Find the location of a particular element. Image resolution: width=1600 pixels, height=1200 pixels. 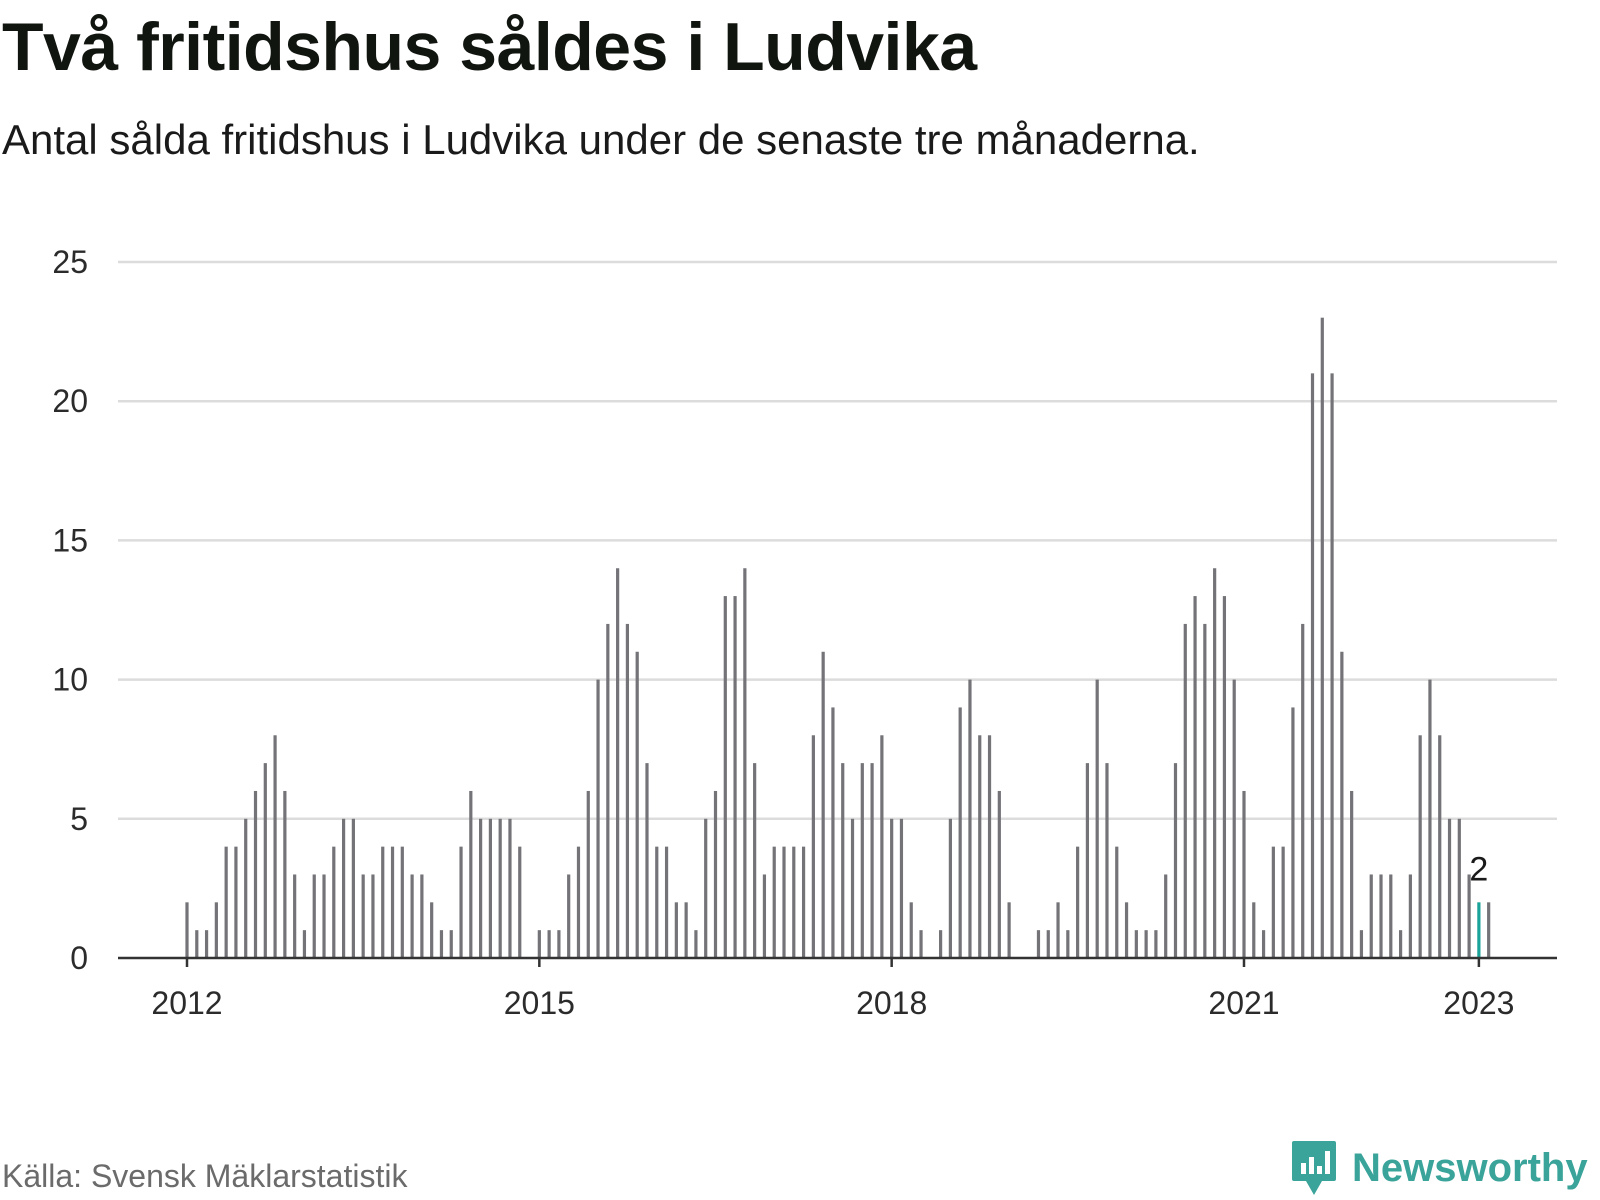

x-tick-label: 2021 is located at coordinates (1243, 1003).